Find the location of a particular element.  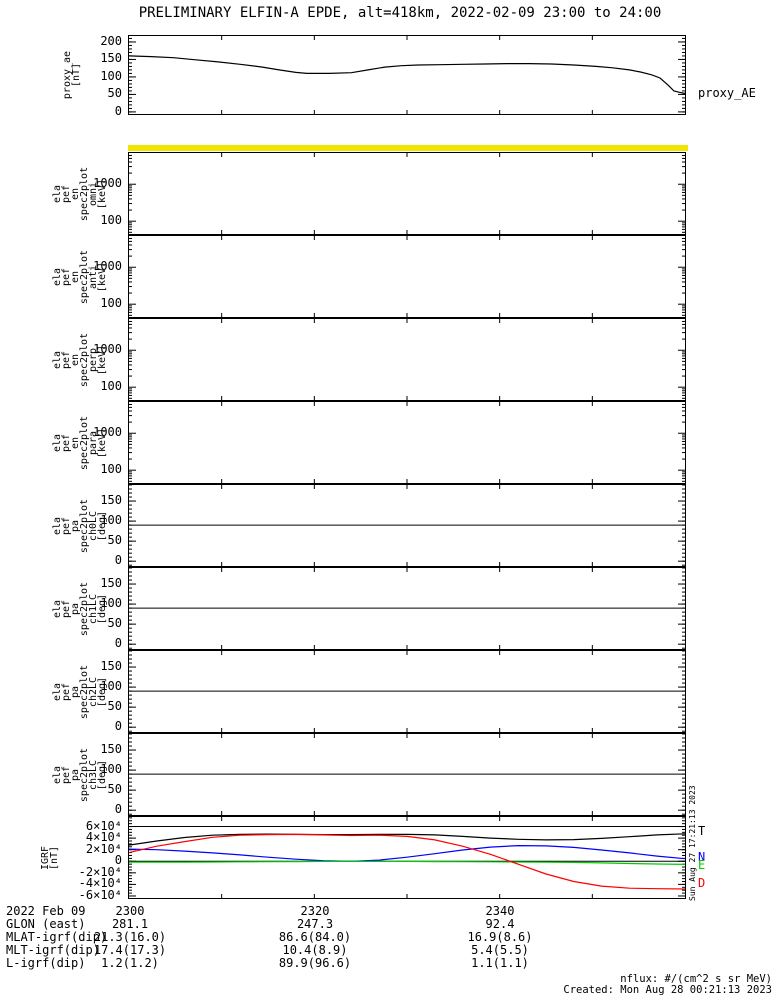

ytick-label-pa-ch0lc: 50 is located at coordinates (114, 540).